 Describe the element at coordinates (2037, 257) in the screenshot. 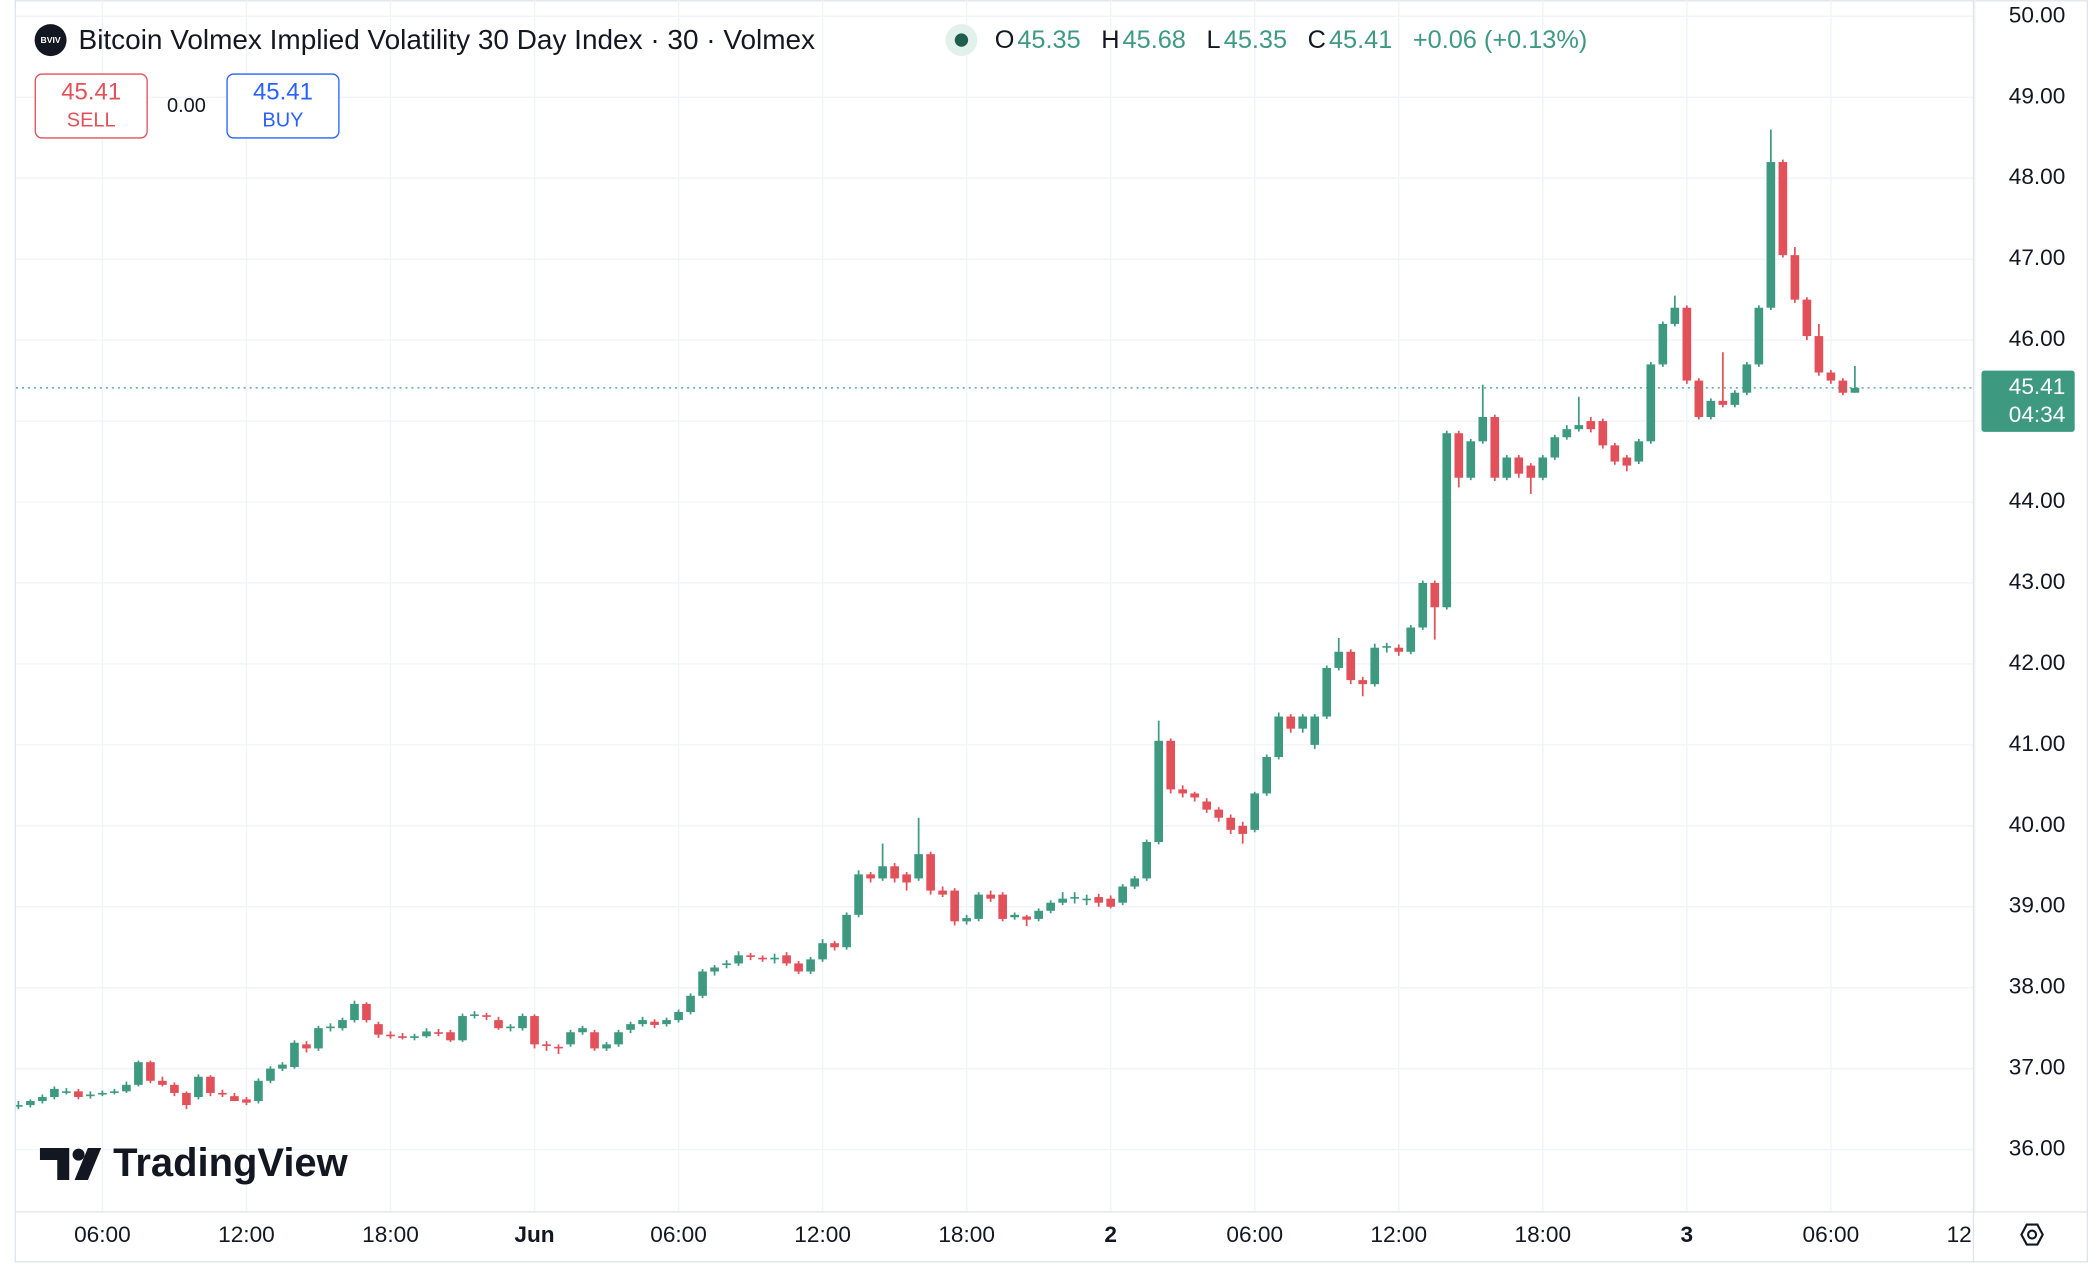

I see `y-tick-label: 47.00` at that location.